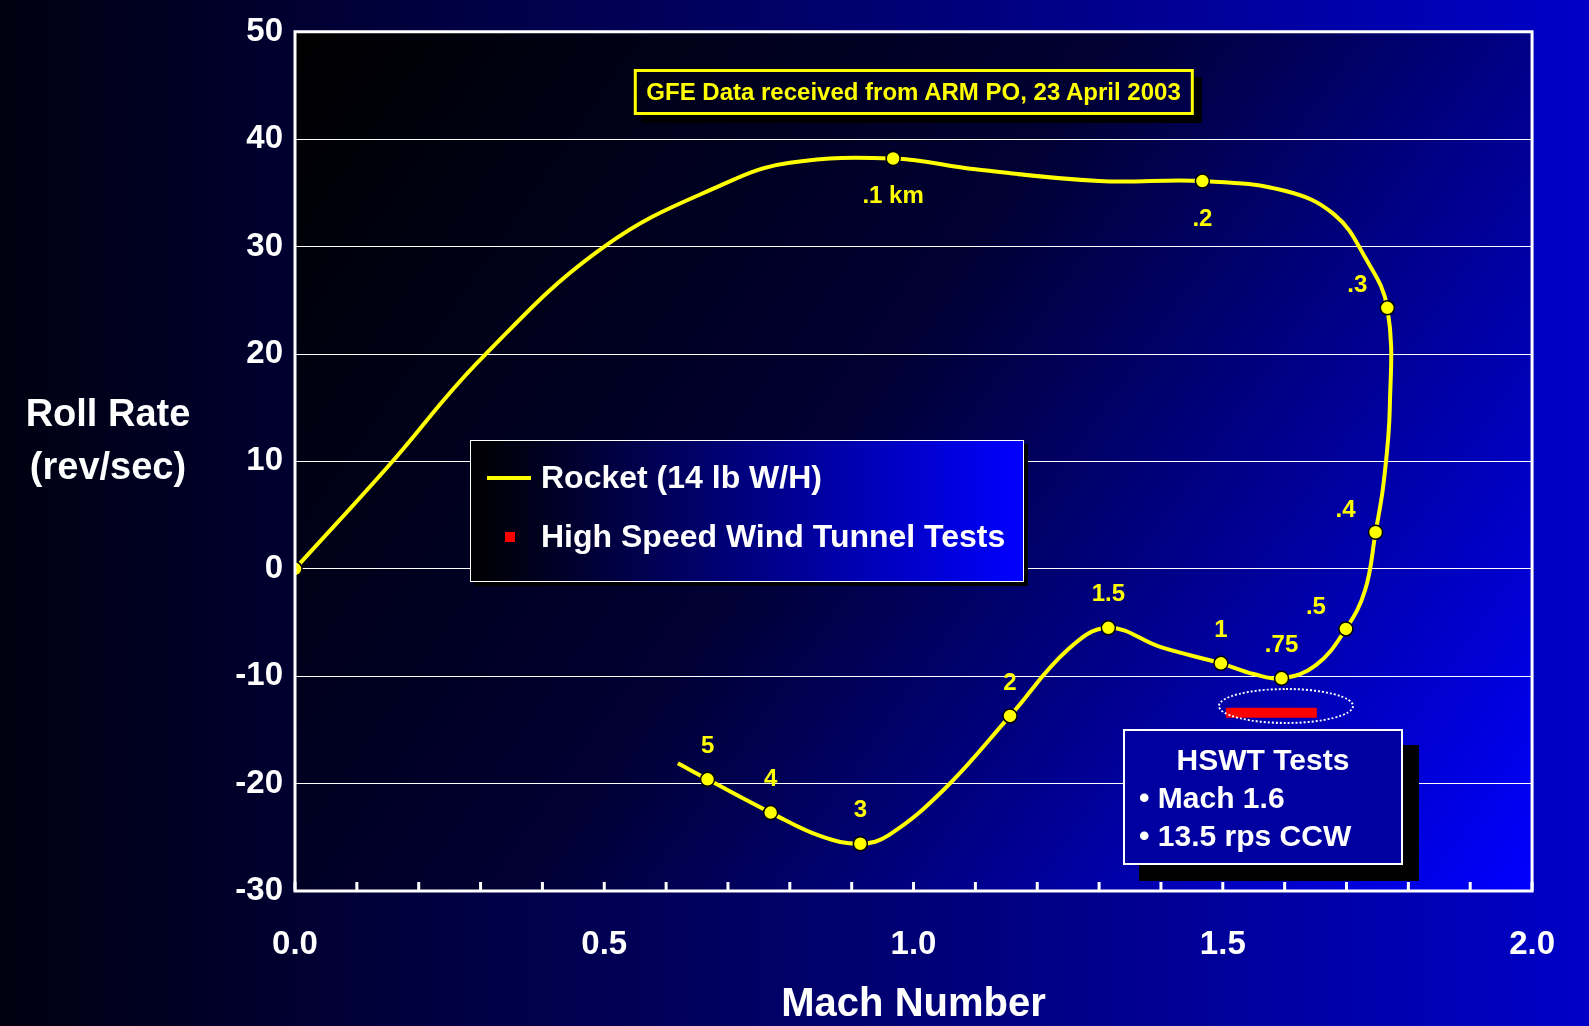  I want to click on x-tick-label: 1.0, so click(913, 942).